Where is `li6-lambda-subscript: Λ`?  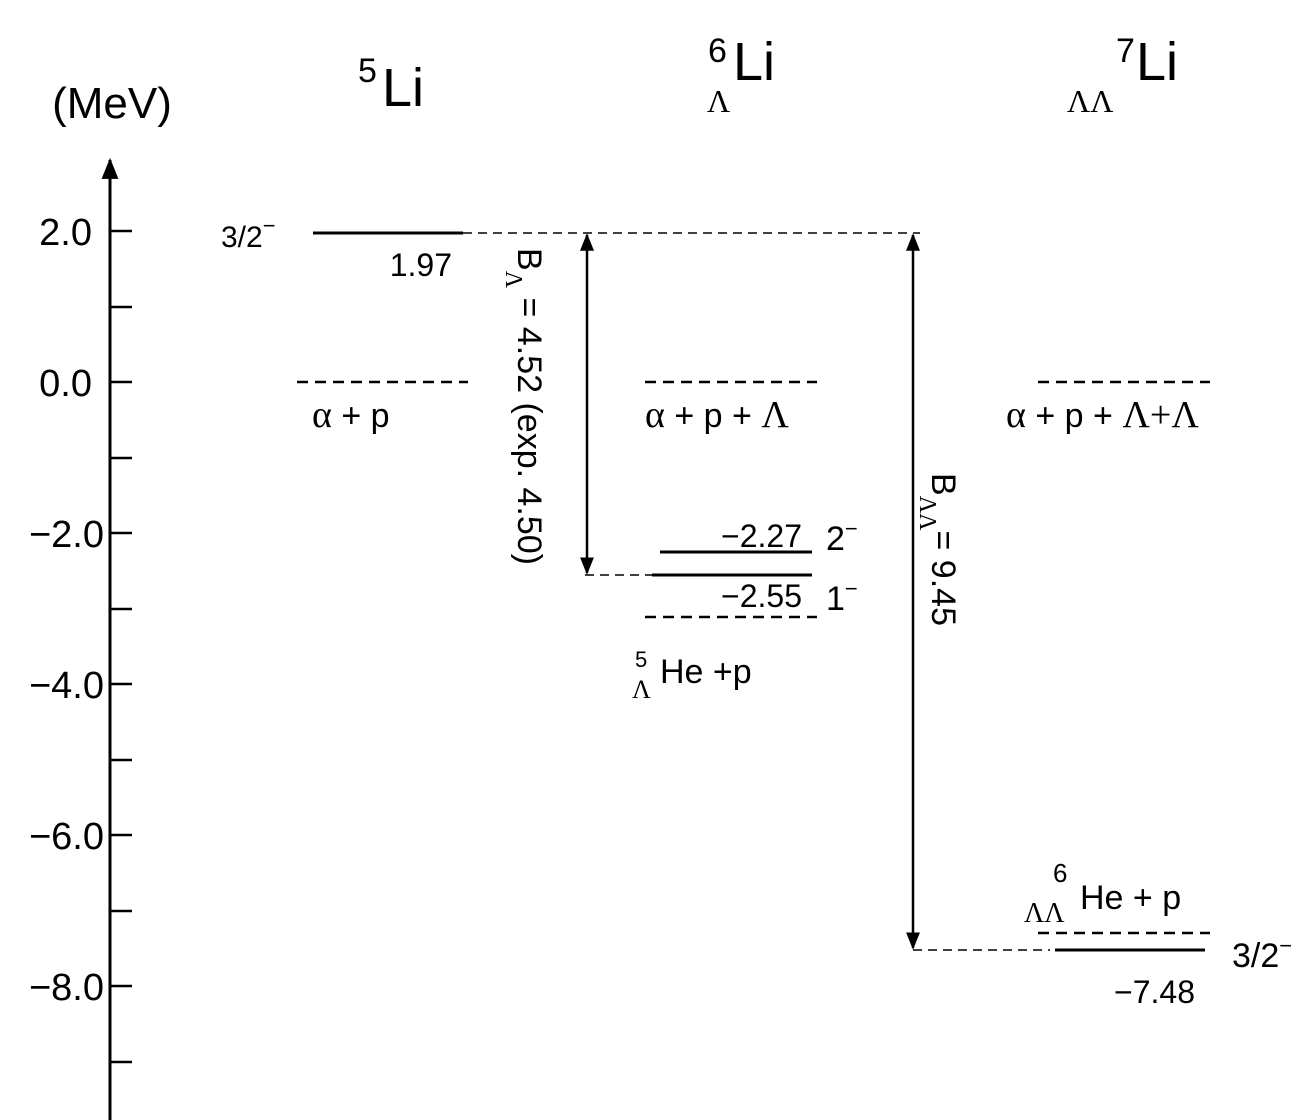
li6-lambda-subscript: Λ is located at coordinates (718, 101).